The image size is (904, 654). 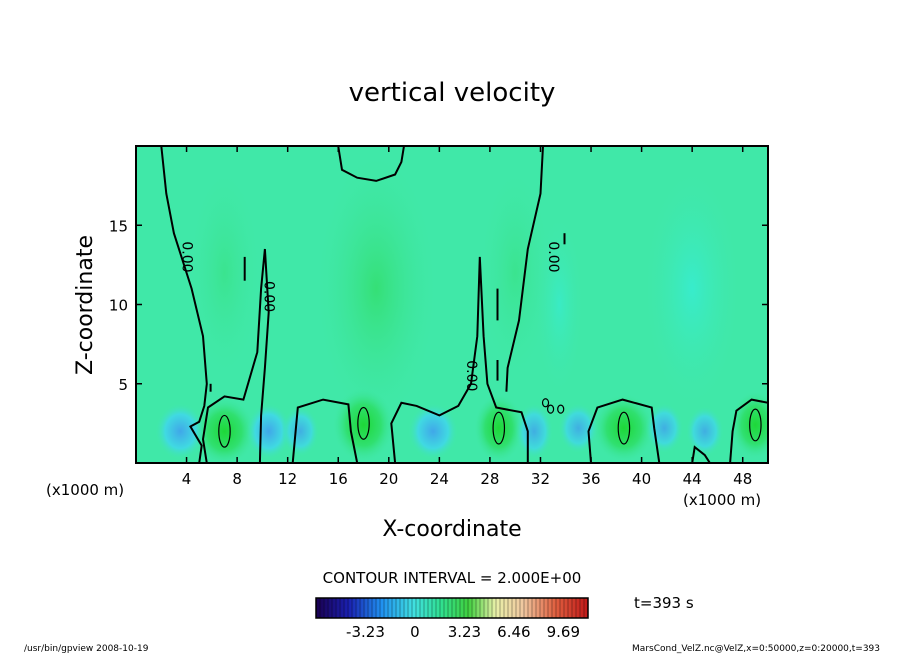 I want to click on x-tick-label: 48, so click(x=742, y=479).